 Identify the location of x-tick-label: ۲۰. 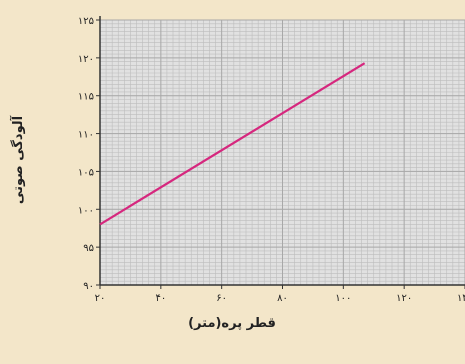
(100, 298).